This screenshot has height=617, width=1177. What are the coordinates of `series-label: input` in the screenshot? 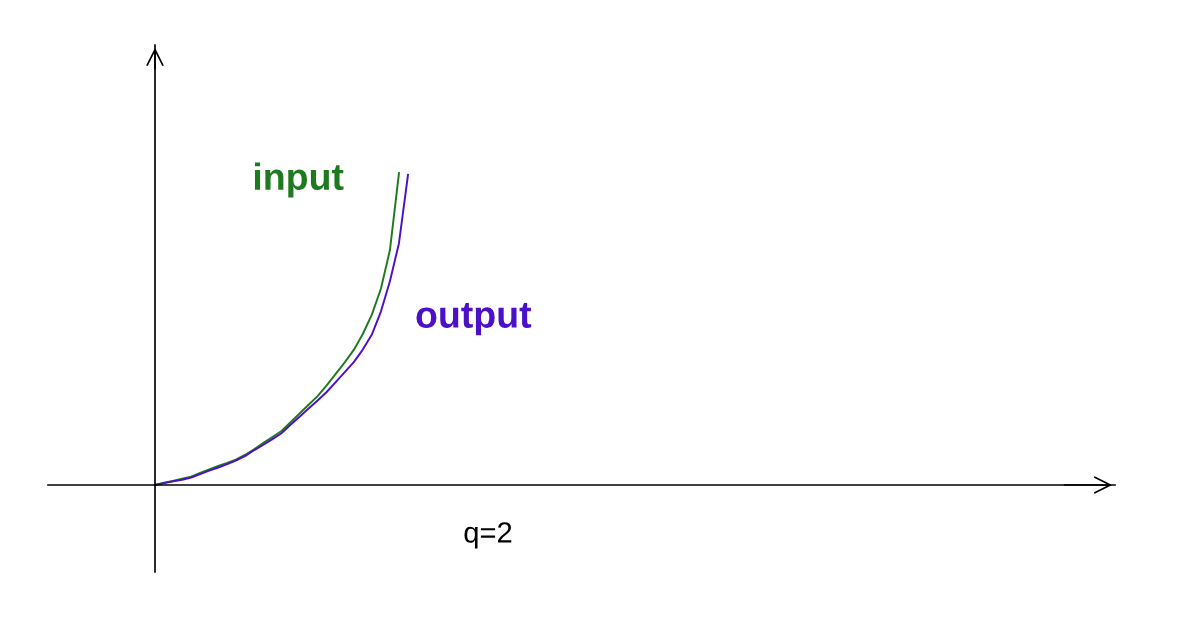 It's located at (299, 180).